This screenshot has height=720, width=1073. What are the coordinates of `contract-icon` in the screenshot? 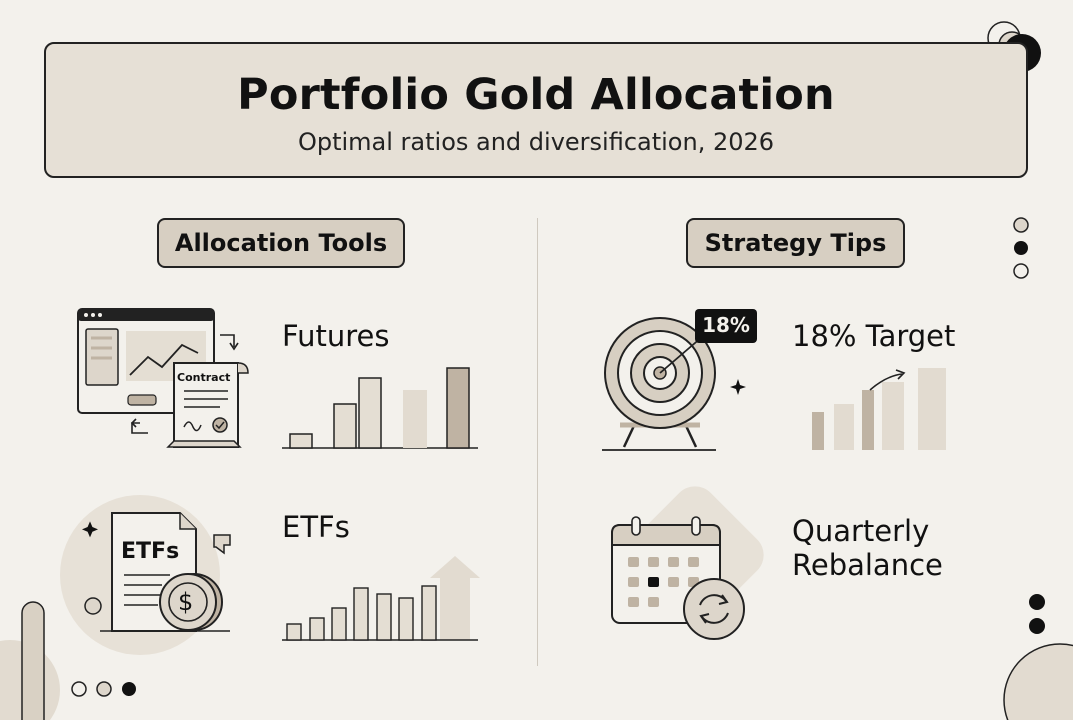 It's located at (207, 405).